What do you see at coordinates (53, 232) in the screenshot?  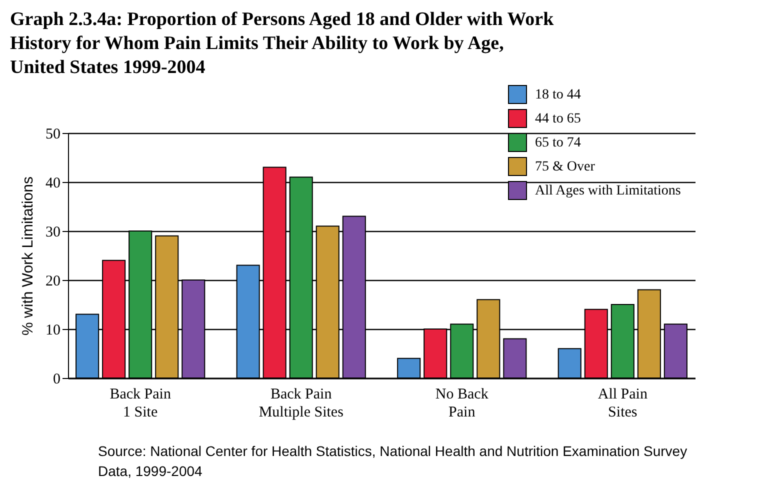 I see `y-tick-label: 30` at bounding box center [53, 232].